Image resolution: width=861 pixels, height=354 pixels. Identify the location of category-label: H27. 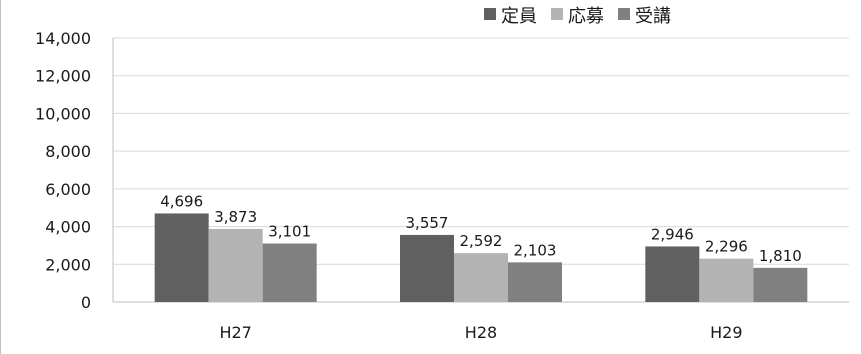
(235, 332).